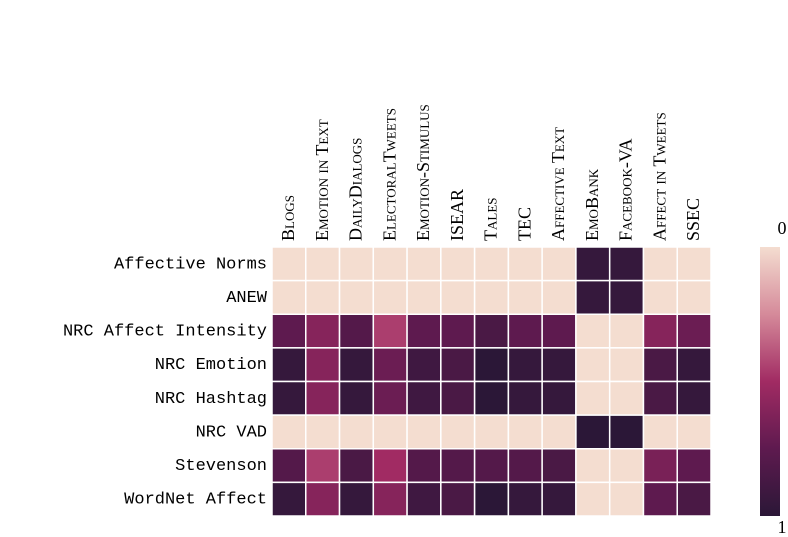  What do you see at coordinates (356, 189) in the screenshot?
I see `column-label: DailyDialogs` at bounding box center [356, 189].